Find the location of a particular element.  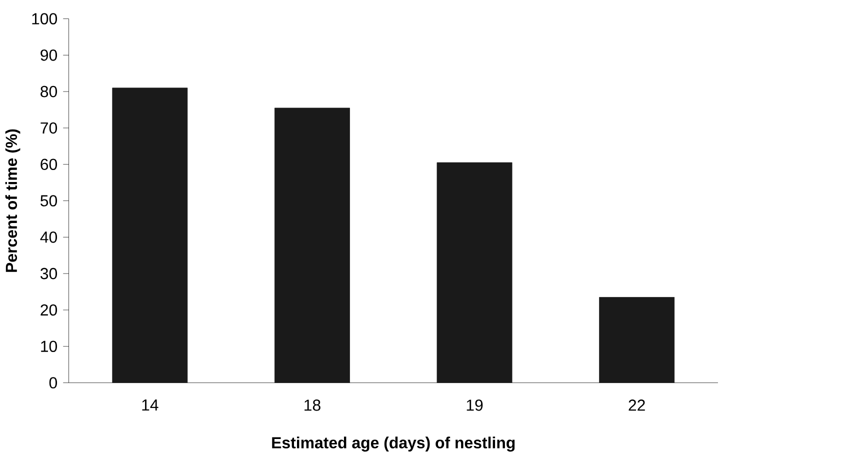

y-tick-label: 90 is located at coordinates (48, 55).